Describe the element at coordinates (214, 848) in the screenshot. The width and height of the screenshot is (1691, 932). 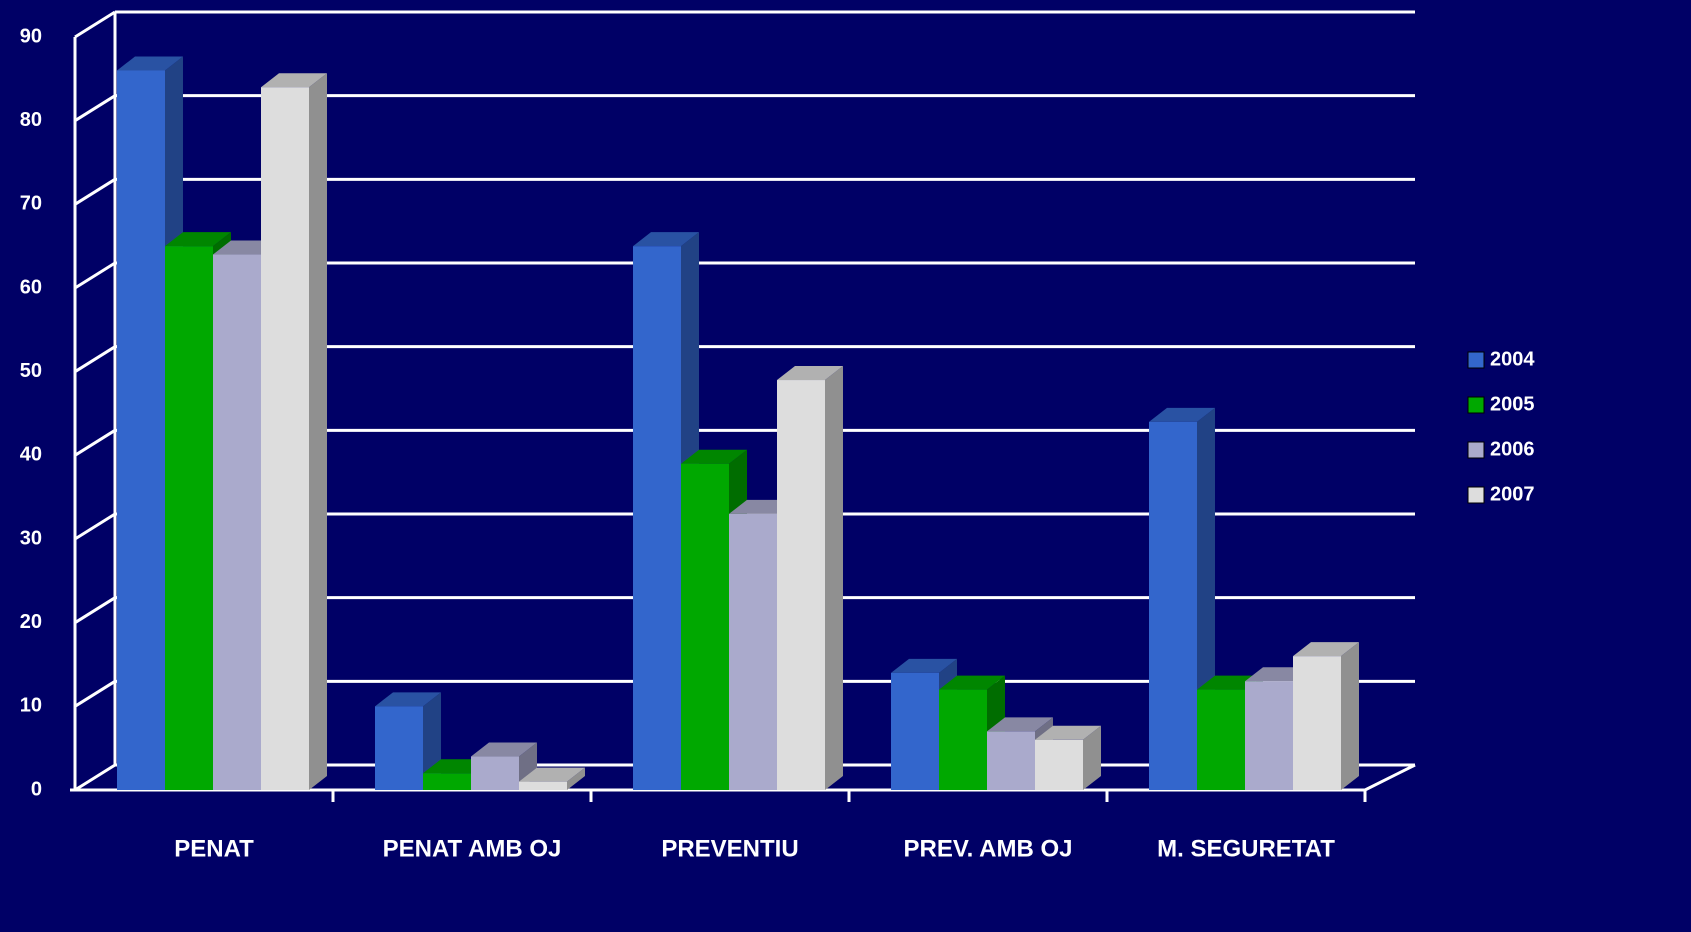
I see `x-tick-label: PENAT` at that location.